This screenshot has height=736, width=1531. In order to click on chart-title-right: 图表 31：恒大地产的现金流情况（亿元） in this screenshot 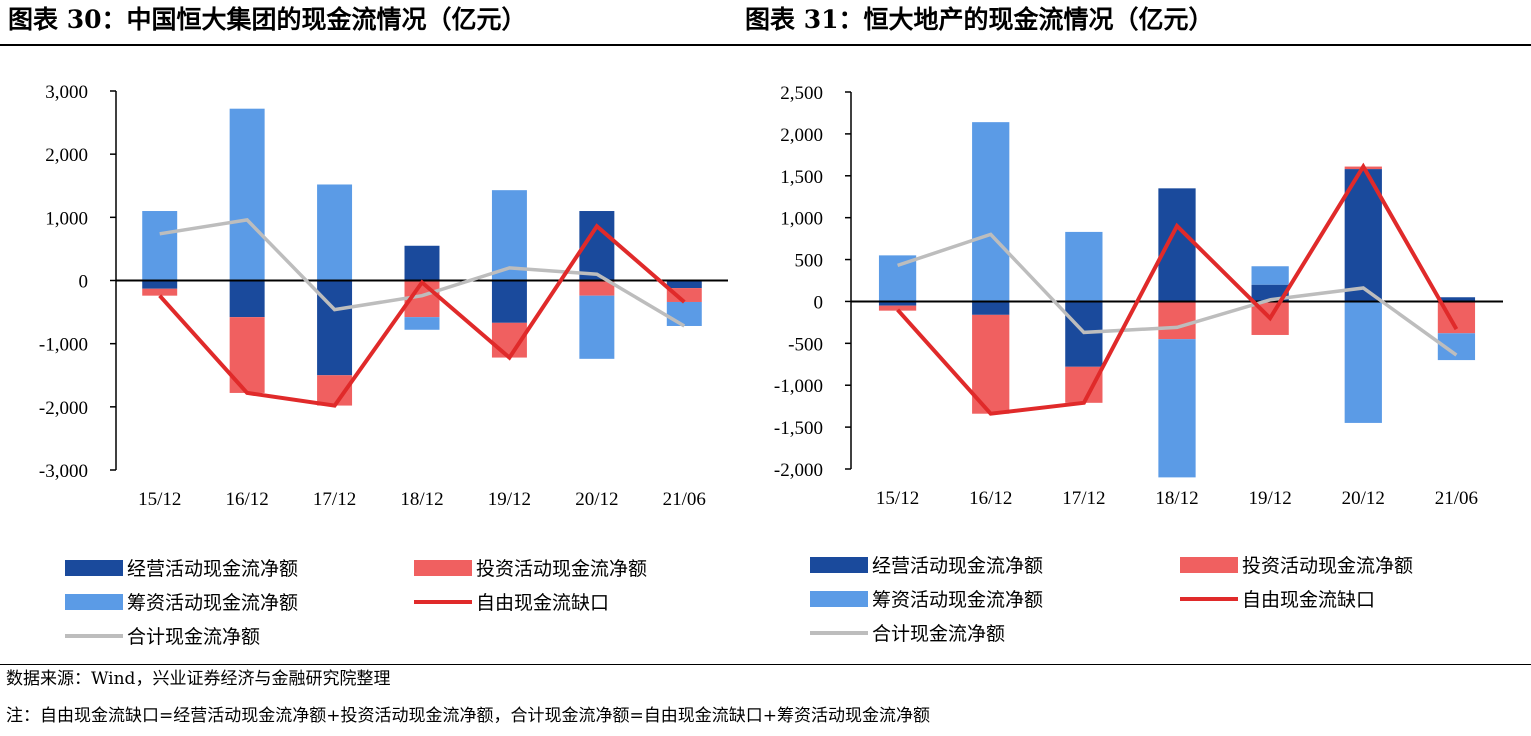, I will do `click(979, 19)`.